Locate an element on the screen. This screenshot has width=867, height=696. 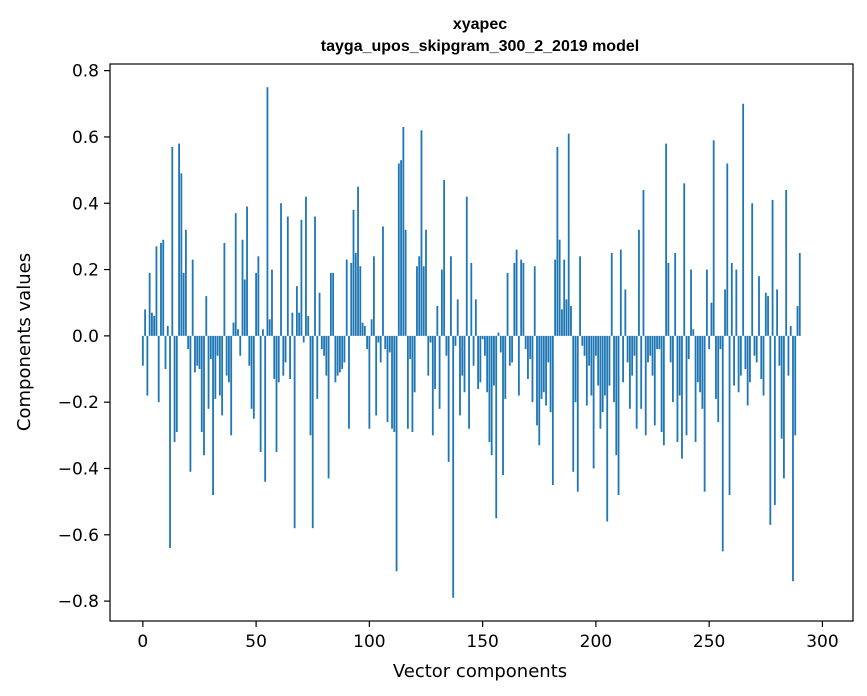
y-tick-label: −0.4 is located at coordinates (78, 469).